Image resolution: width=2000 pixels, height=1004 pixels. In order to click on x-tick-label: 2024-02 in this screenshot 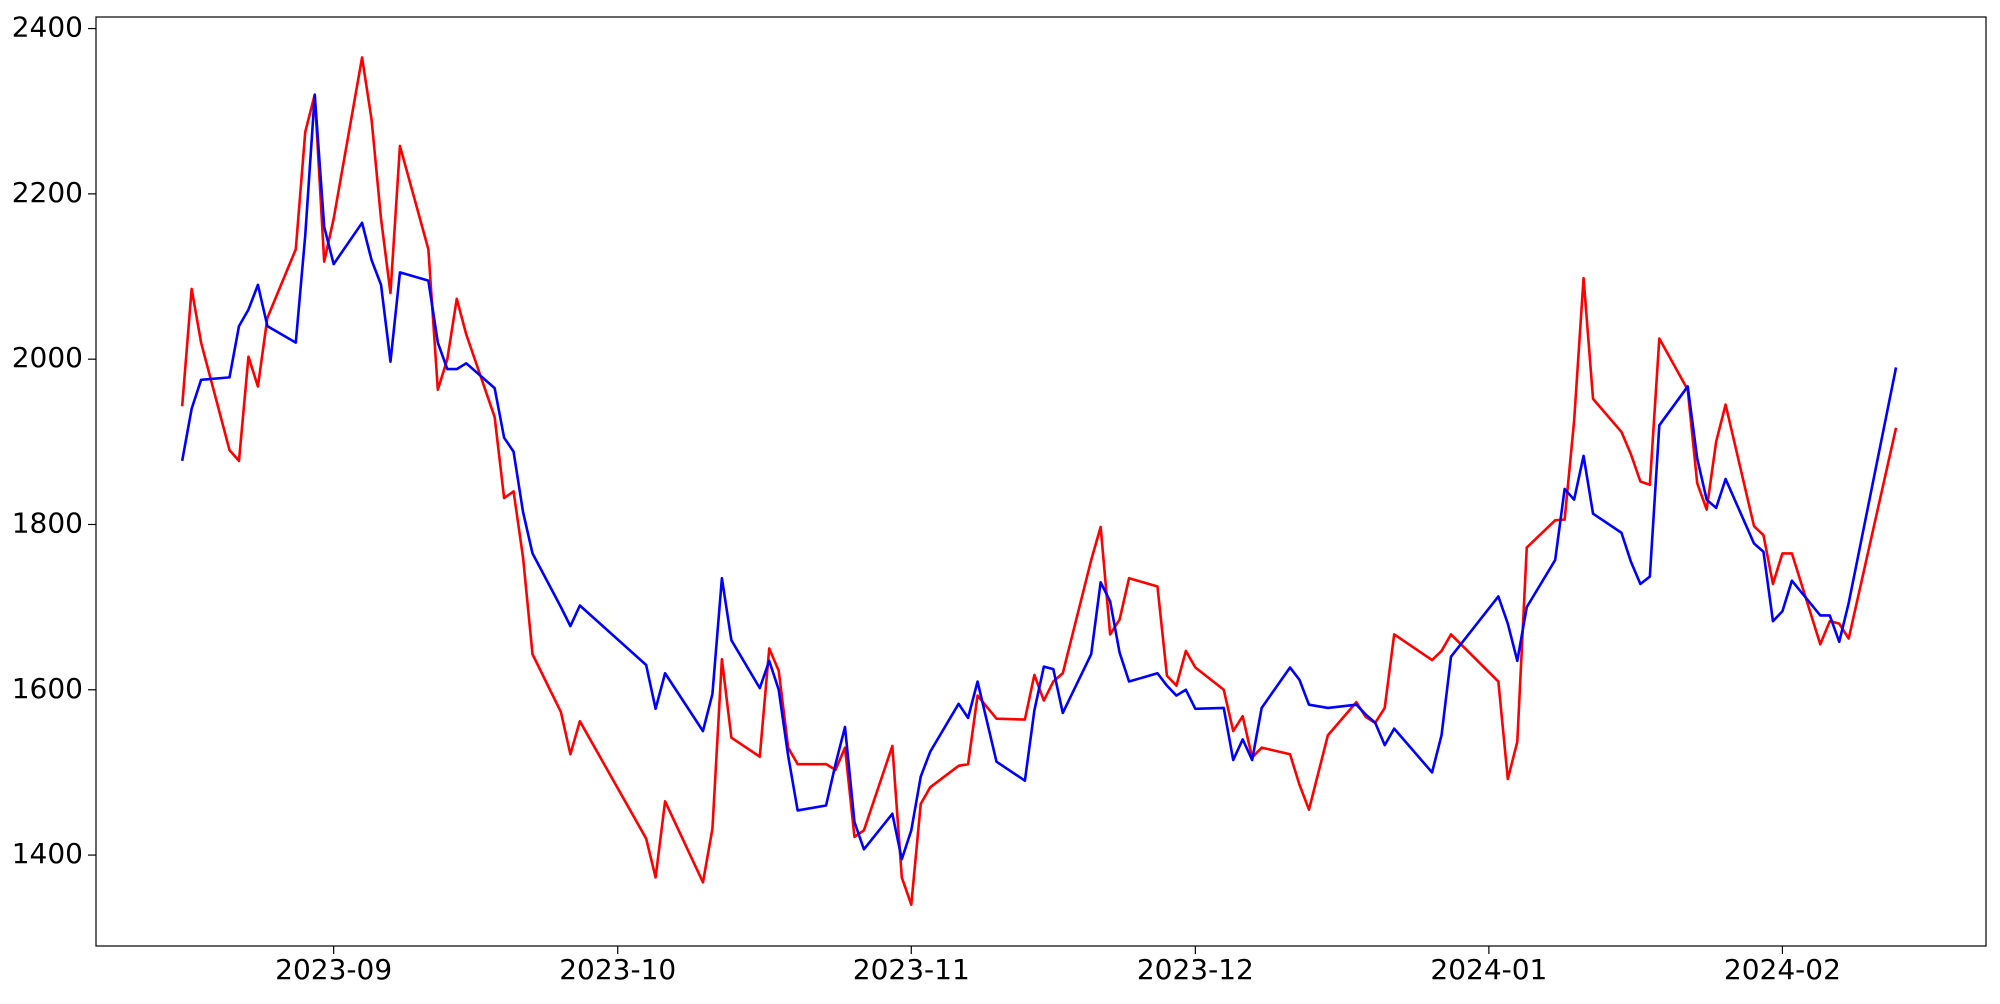, I will do `click(1782, 969)`.